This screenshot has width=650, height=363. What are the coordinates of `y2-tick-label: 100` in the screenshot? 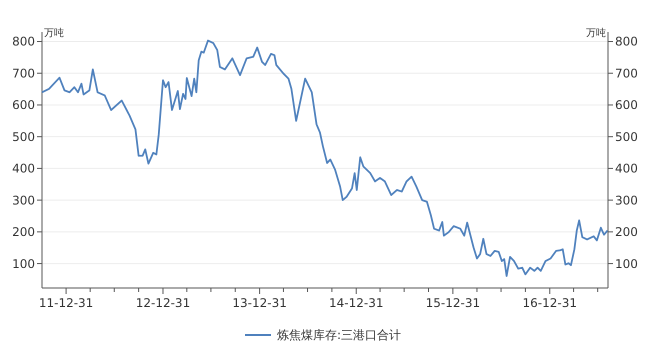 It's located at (626, 263).